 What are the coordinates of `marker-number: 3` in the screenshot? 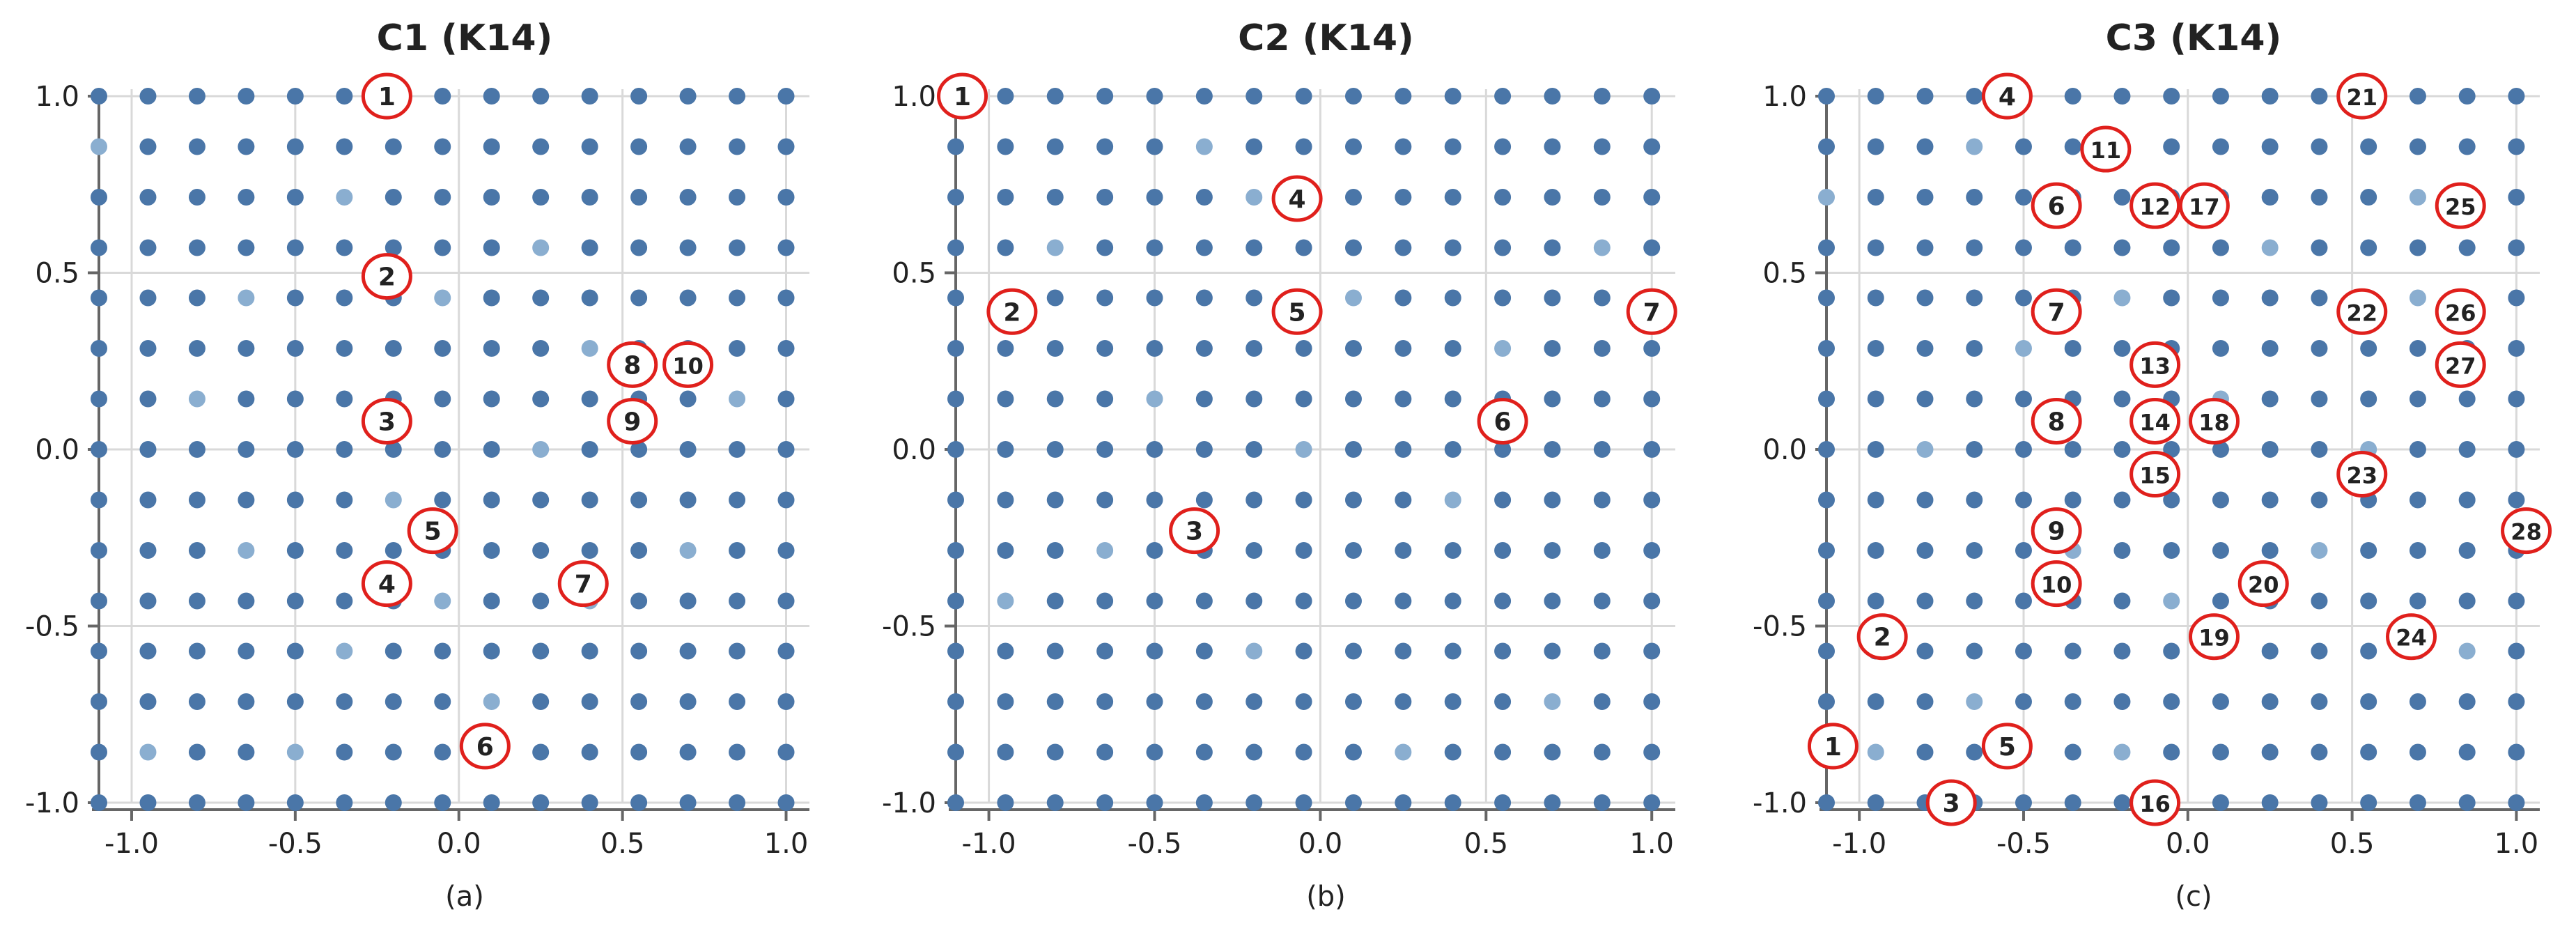 It's located at (1194, 532).